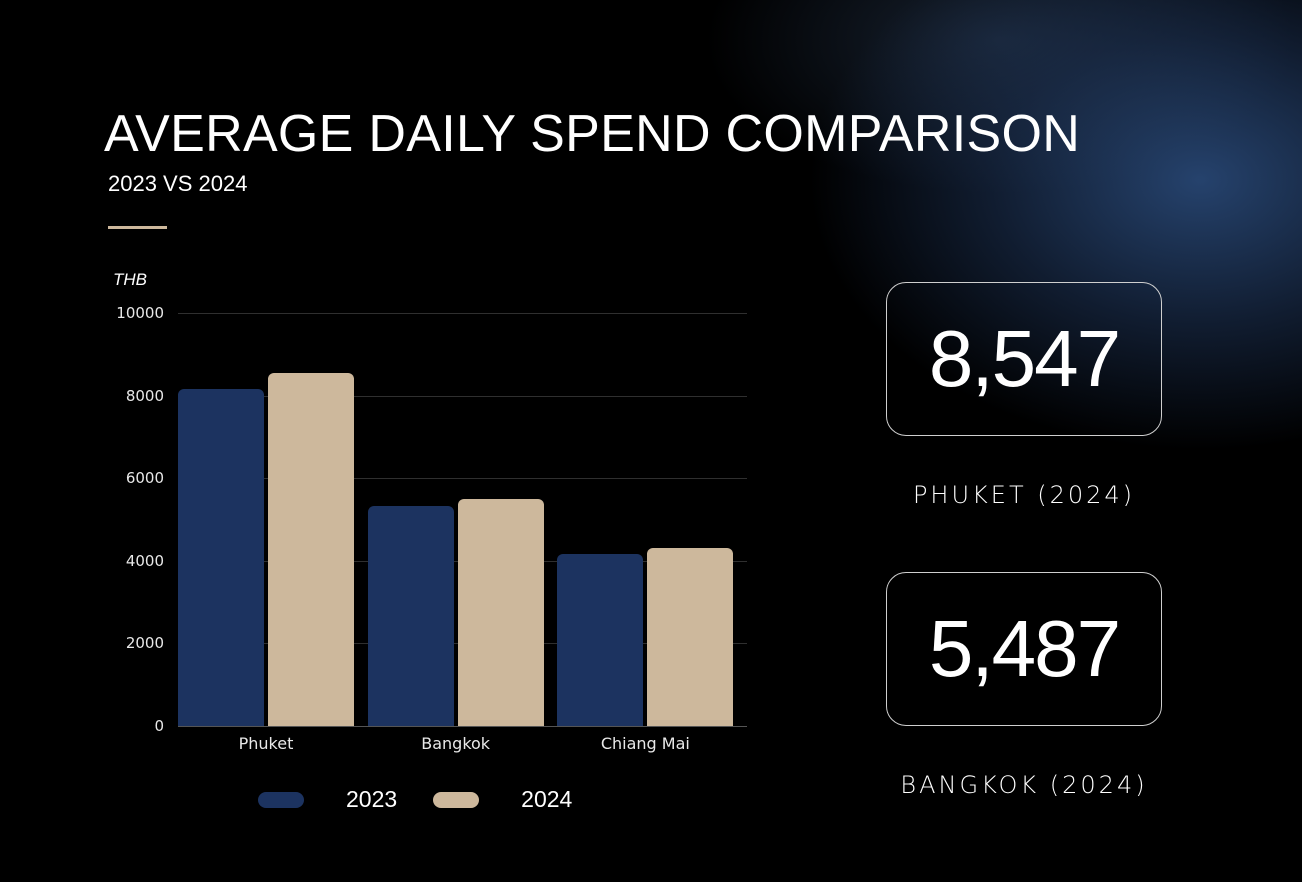 This screenshot has height=882, width=1302. Describe the element at coordinates (159, 726) in the screenshot. I see `y-tick-label: 0` at that location.